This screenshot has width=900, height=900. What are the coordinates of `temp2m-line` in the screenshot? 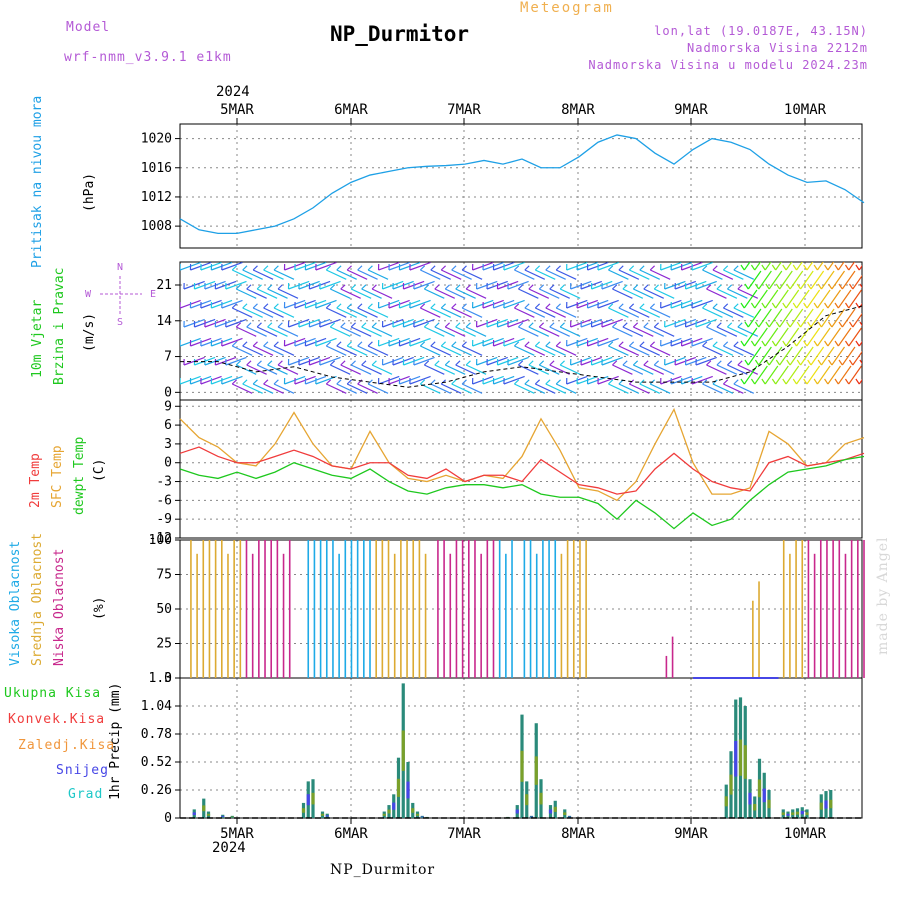 It's located at (522, 470).